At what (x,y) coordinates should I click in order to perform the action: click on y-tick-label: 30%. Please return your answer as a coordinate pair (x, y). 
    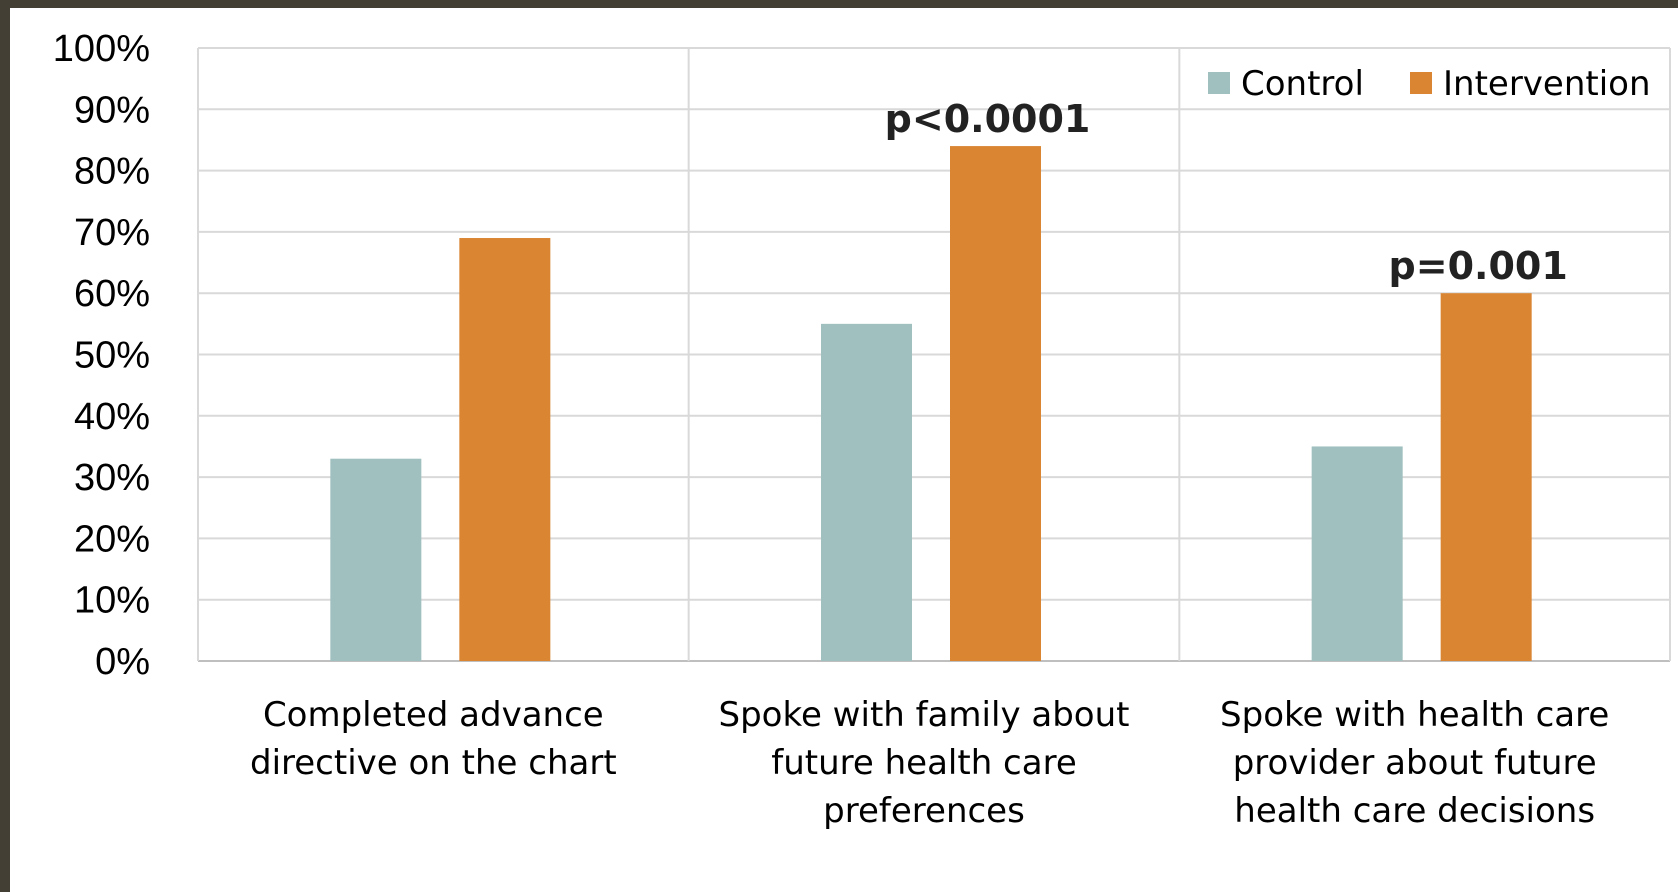
    Looking at the image, I should click on (112, 478).